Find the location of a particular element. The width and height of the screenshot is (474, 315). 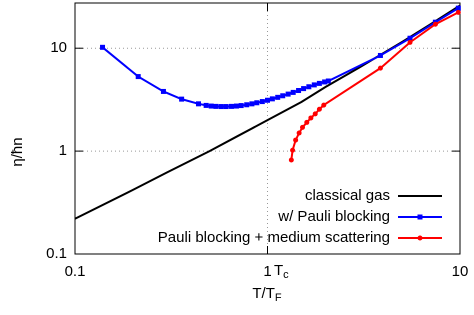

x-tick-label: 1 is located at coordinates (267, 271).